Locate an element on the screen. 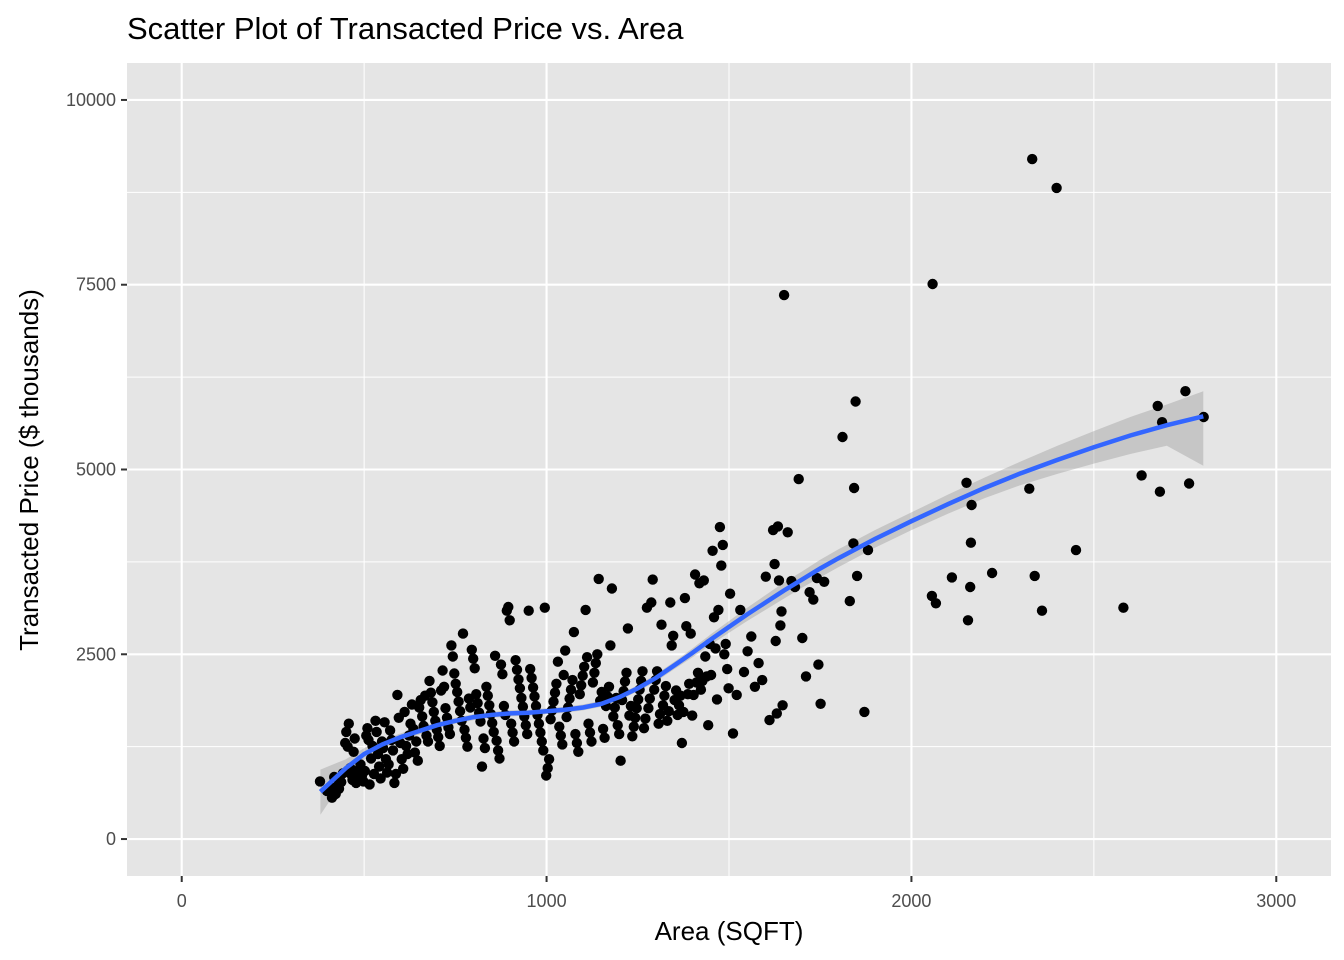  x-tick-label: 2000 is located at coordinates (911, 901).